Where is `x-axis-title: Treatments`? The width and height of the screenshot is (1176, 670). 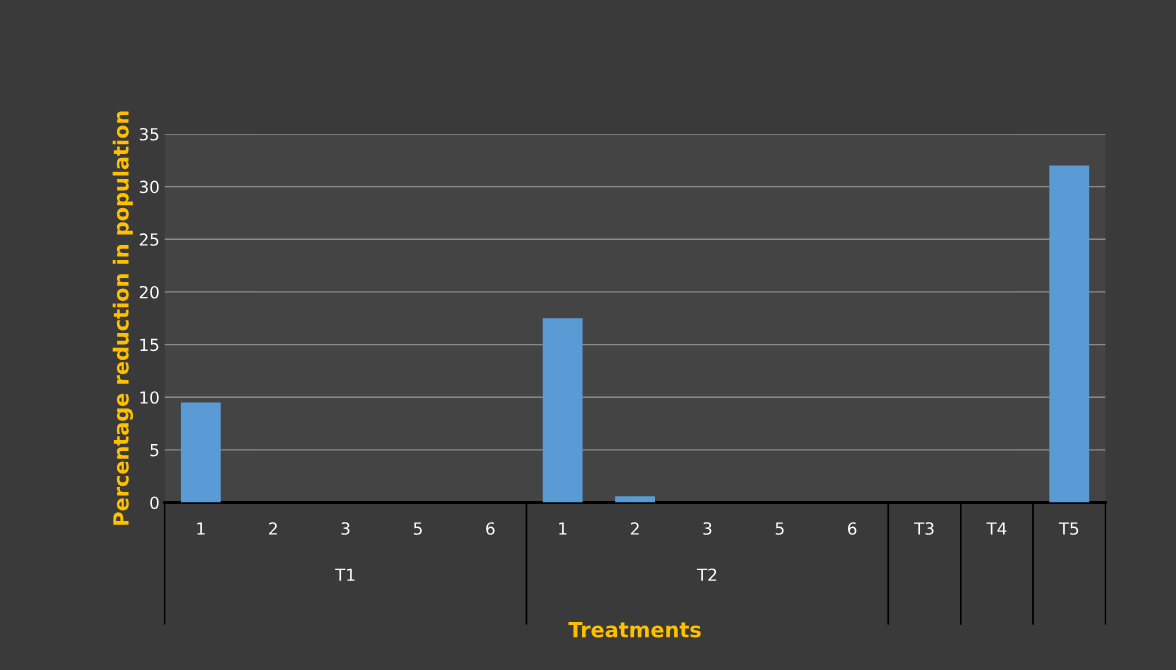 x-axis-title: Treatments is located at coordinates (634, 630).